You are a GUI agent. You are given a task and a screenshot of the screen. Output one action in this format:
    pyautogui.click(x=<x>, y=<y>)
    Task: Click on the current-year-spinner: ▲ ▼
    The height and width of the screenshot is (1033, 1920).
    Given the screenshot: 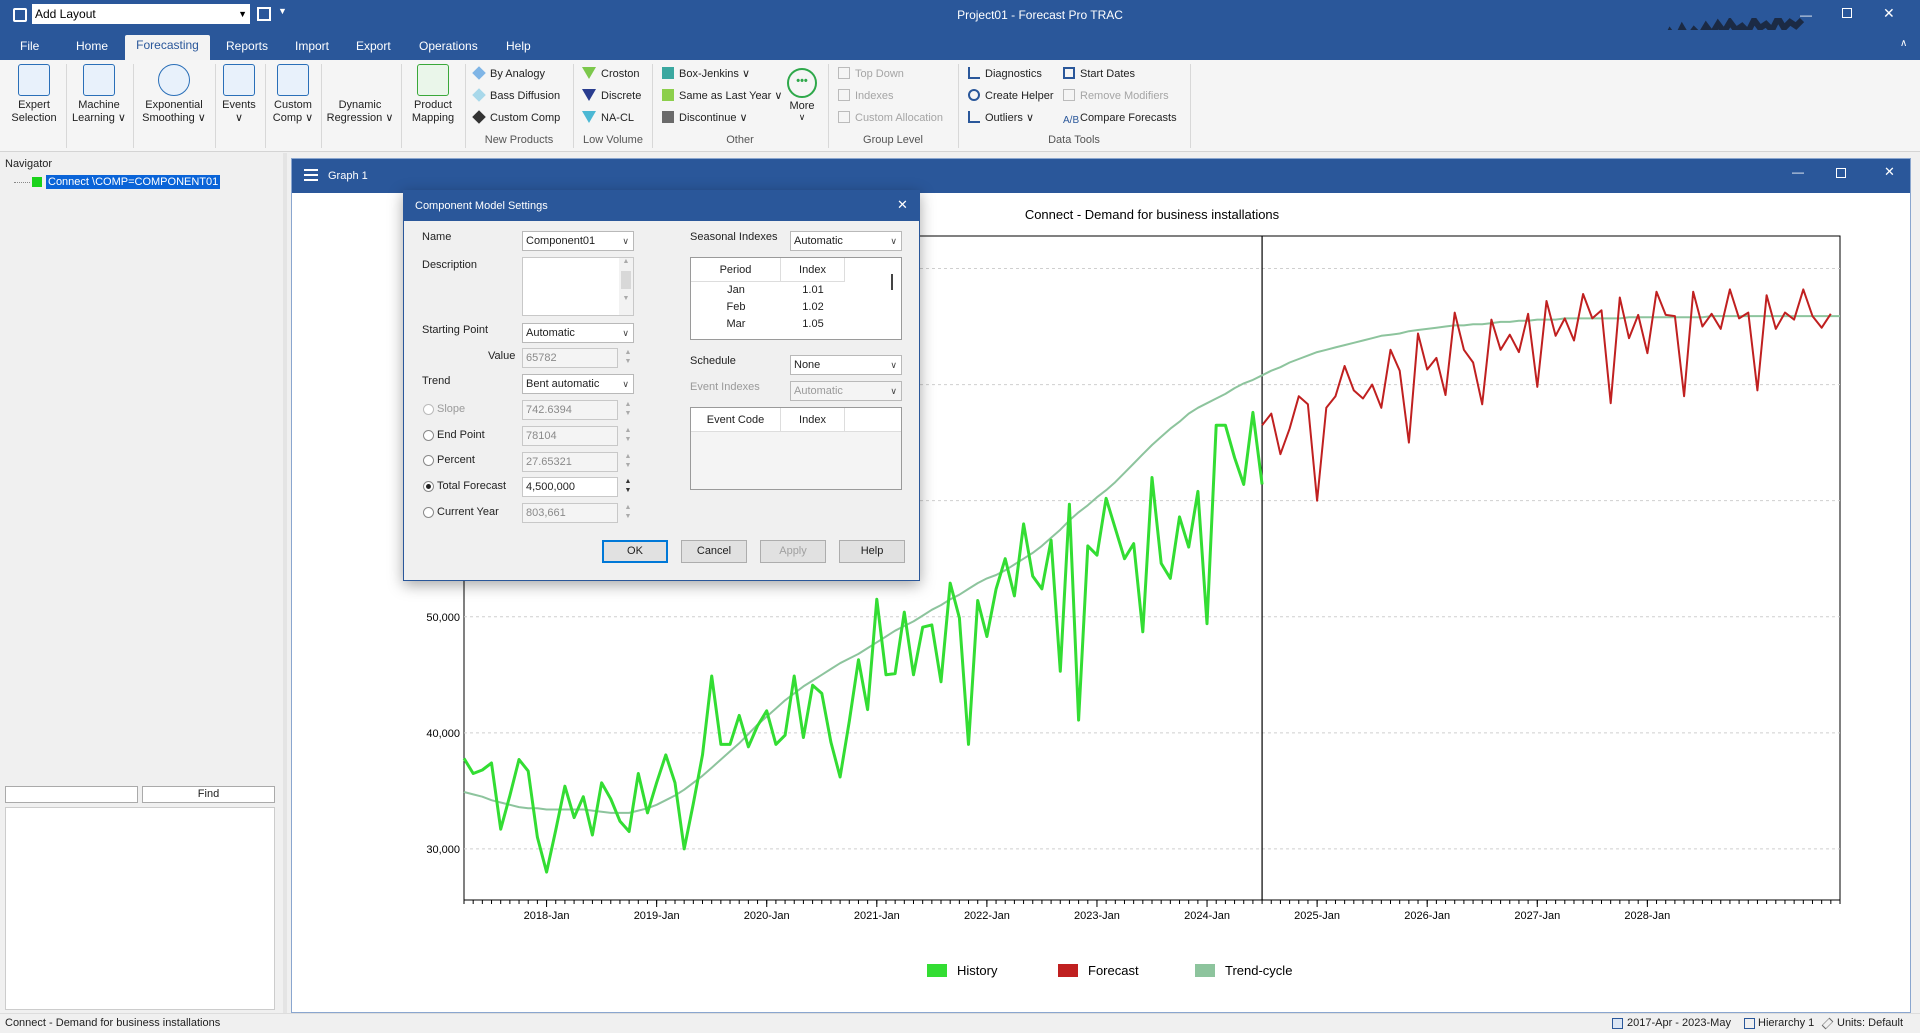 What is the action you would take?
    pyautogui.click(x=628, y=512)
    